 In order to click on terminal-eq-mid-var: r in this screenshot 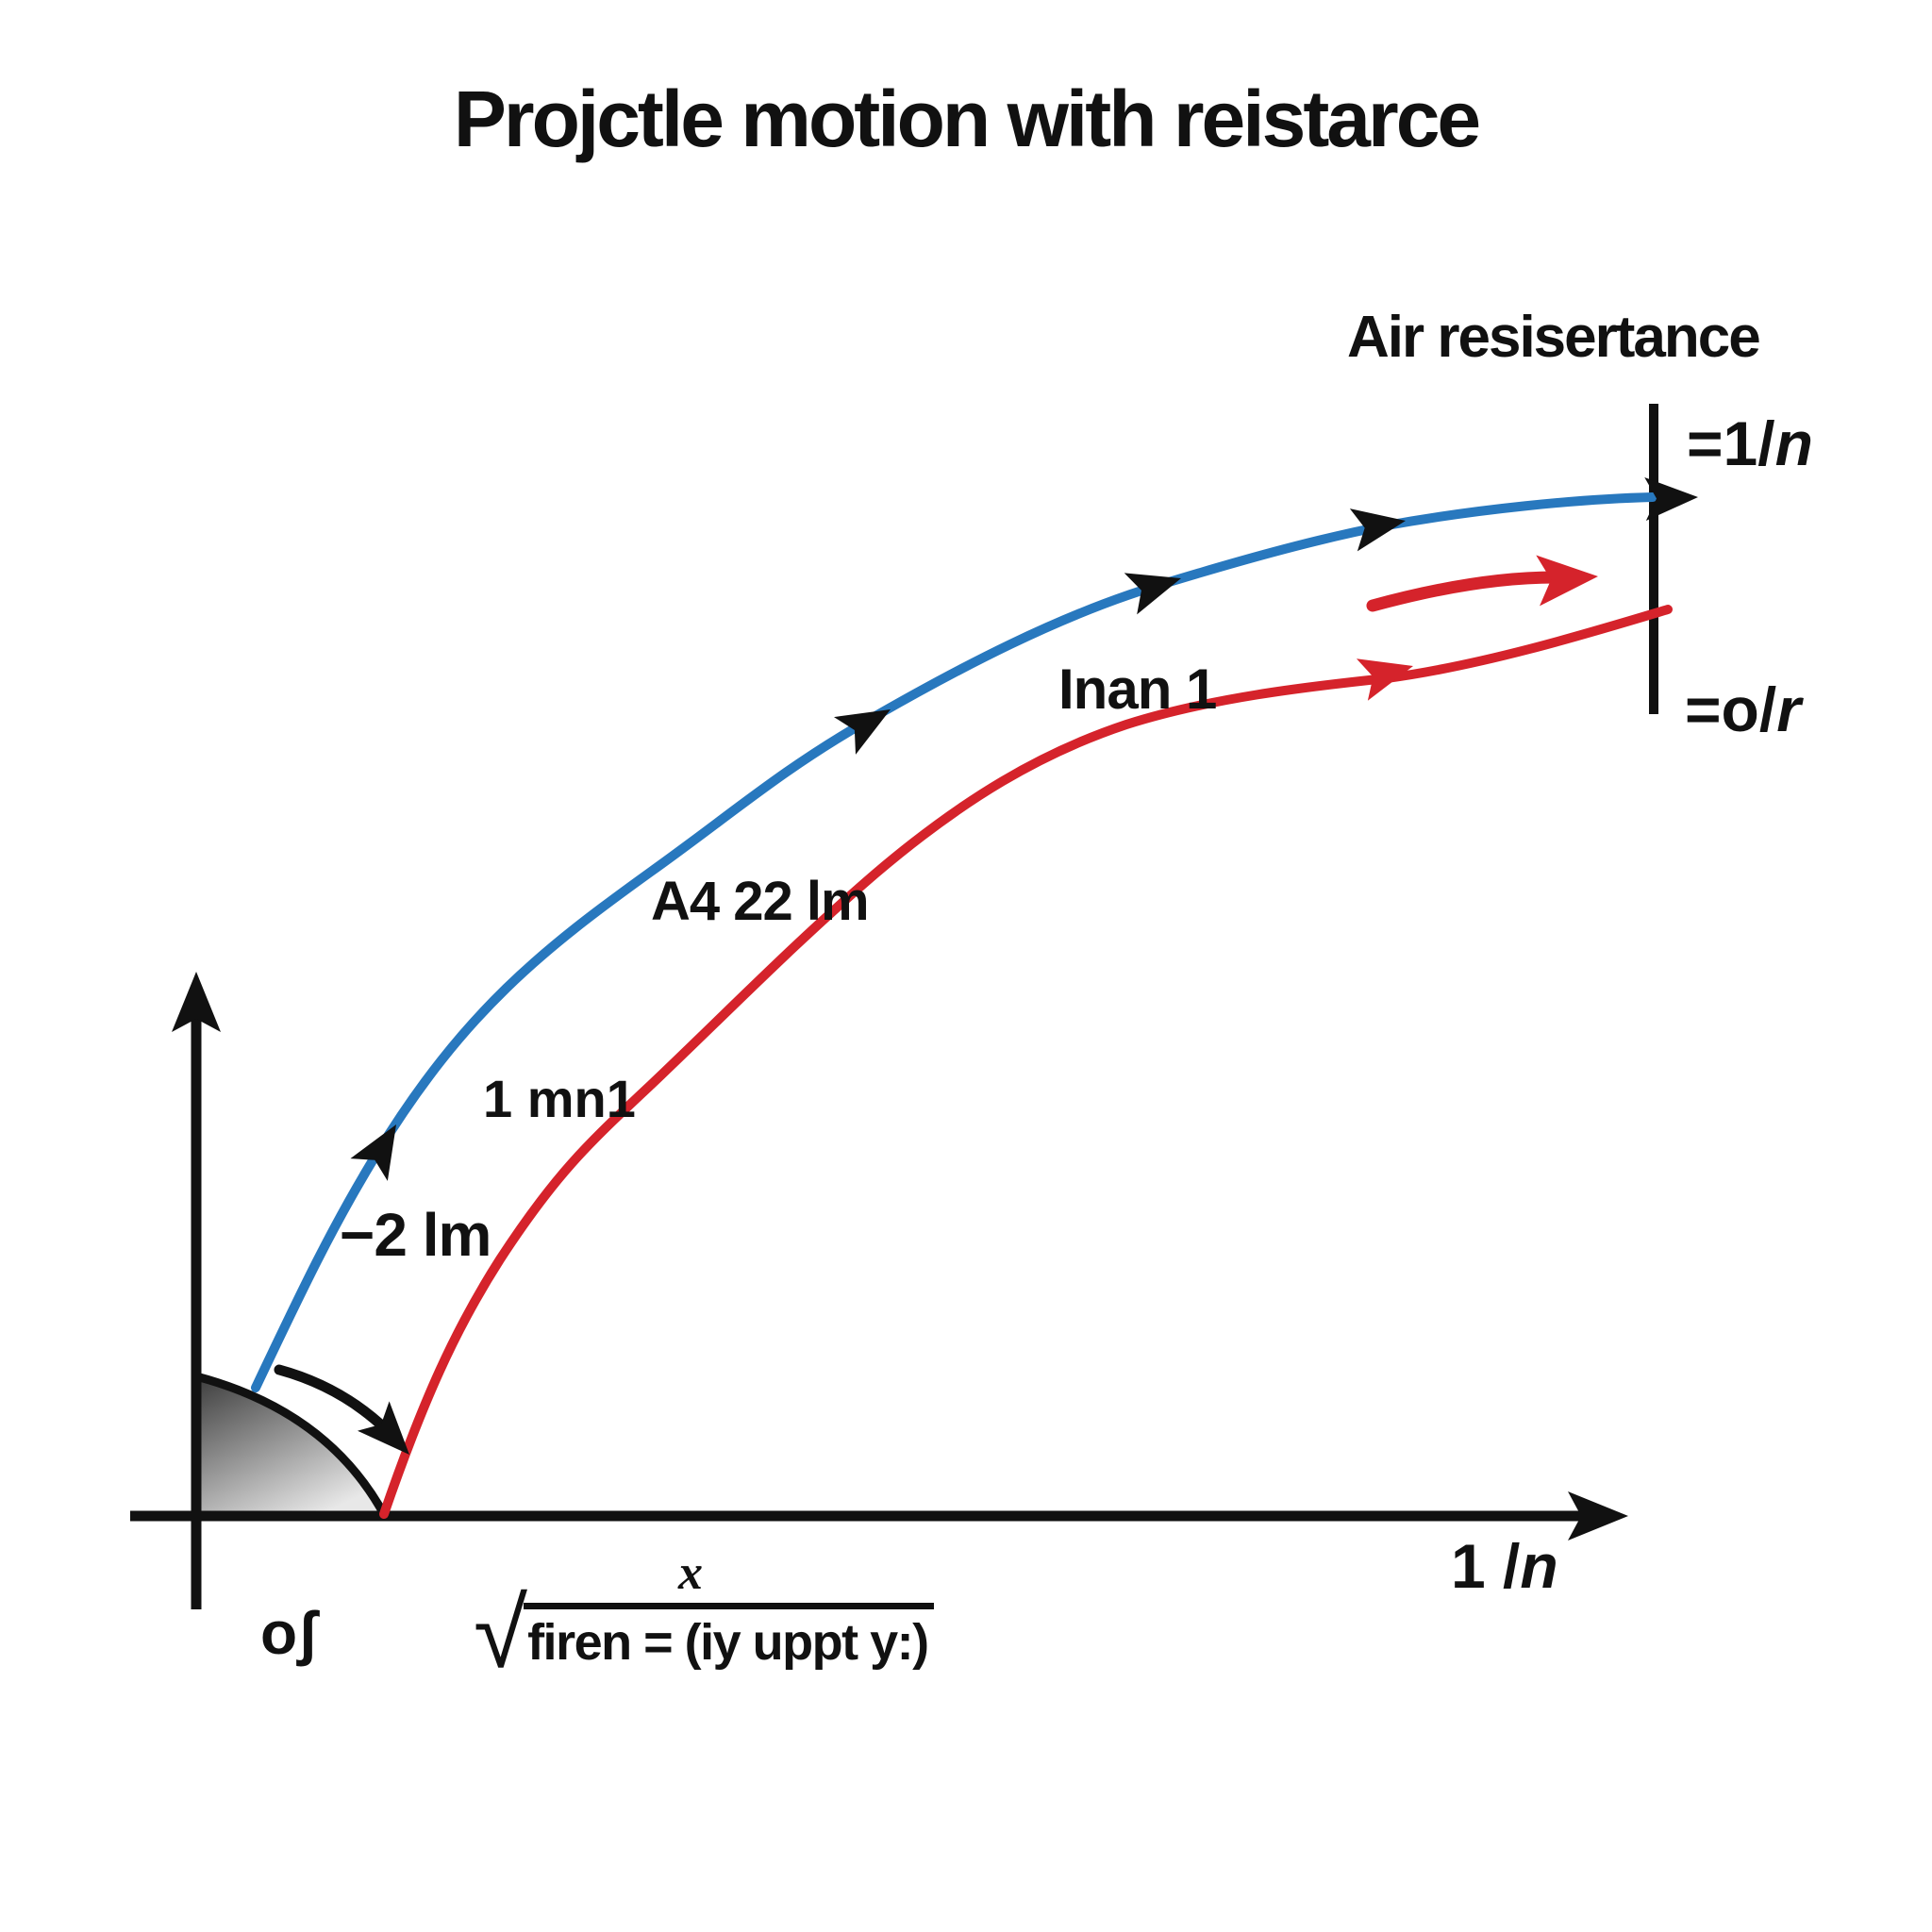, I will do `click(1789, 709)`.